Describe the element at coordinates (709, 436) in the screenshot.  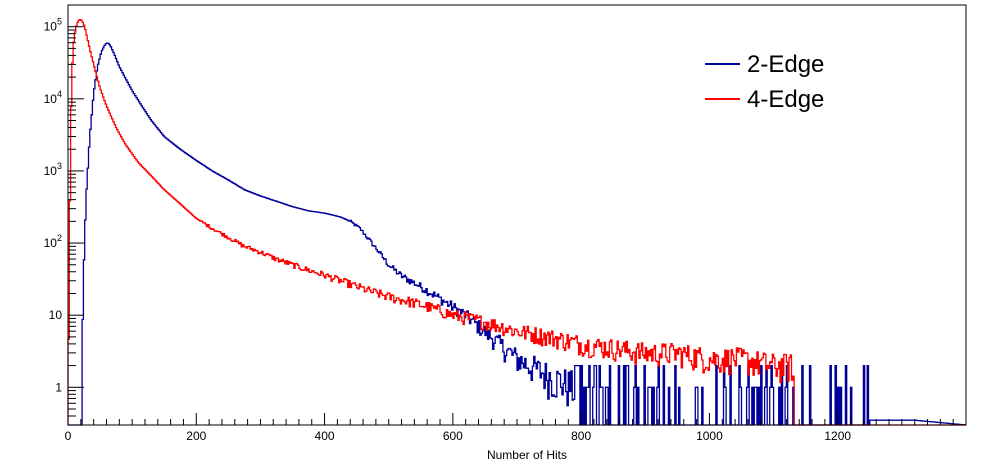
I see `x-tick-label: 1000` at that location.